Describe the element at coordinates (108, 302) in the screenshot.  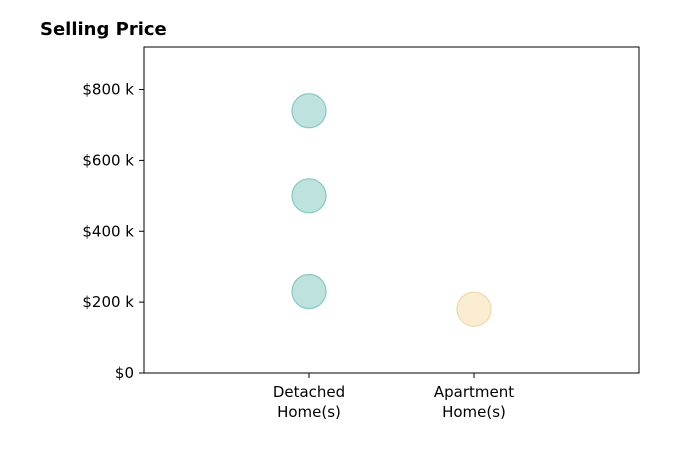
I see `y-tick-label: $200 k` at that location.